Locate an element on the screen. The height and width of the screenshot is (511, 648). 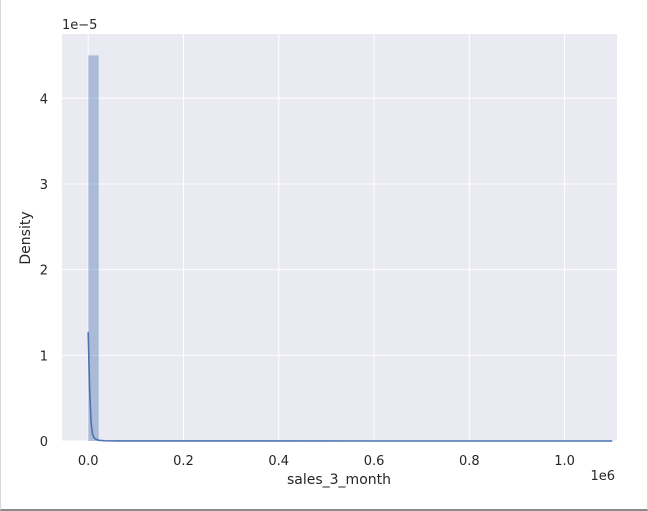
x-tick-label: 1.0 is located at coordinates (564, 461).